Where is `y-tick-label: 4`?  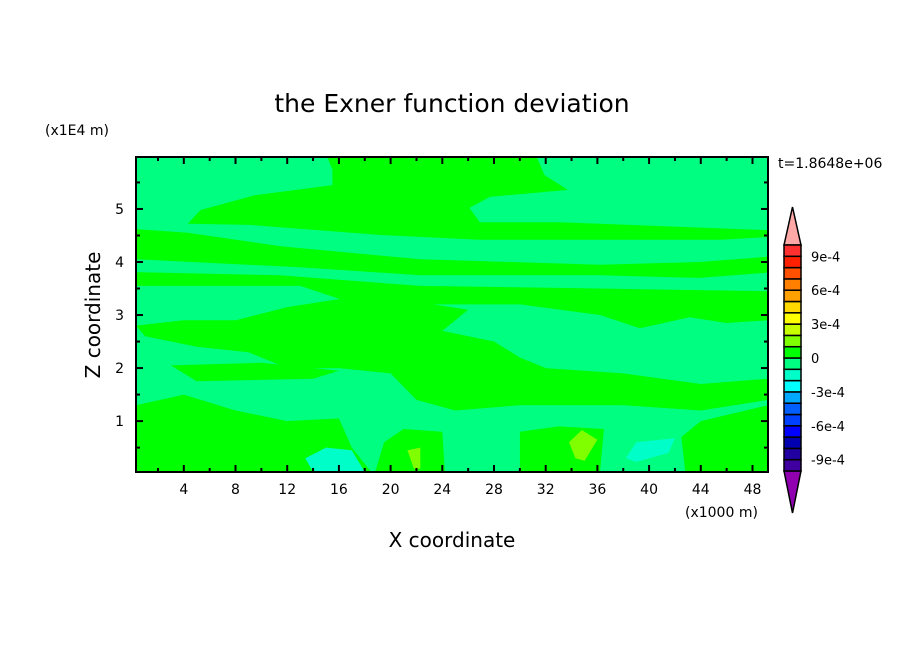
y-tick-label: 4 is located at coordinates (119, 263).